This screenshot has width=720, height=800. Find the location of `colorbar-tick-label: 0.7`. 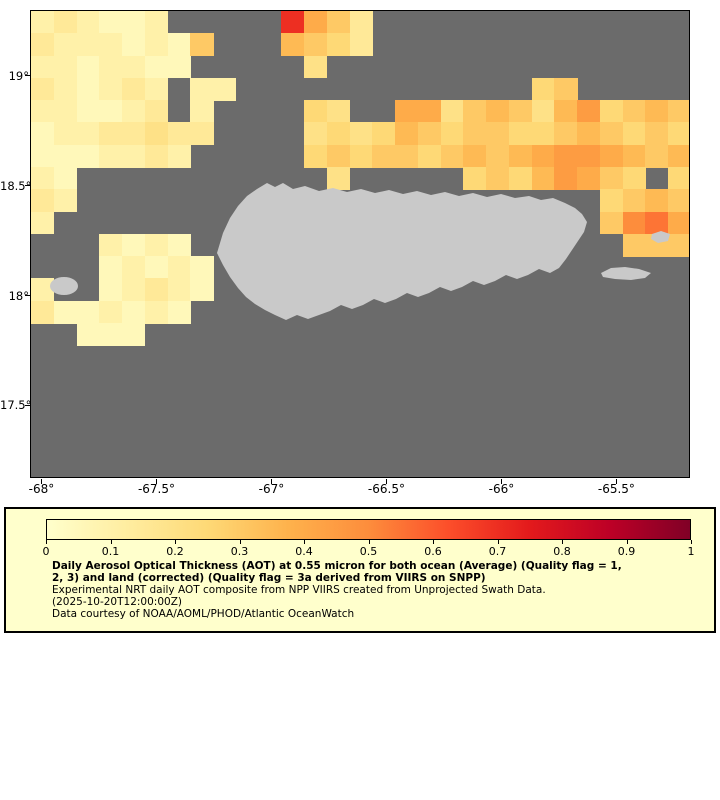

colorbar-tick-label: 0.7 is located at coordinates (497, 551).